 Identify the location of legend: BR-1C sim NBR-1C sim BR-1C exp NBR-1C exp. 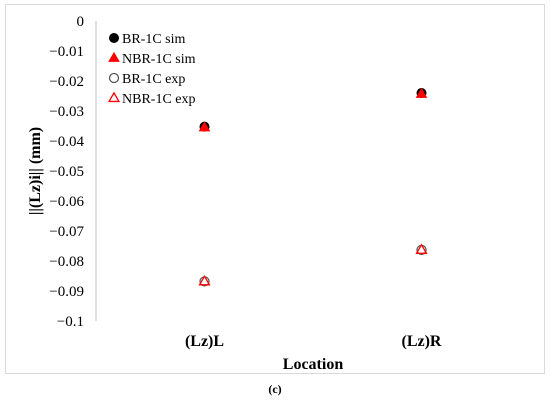
(151, 69).